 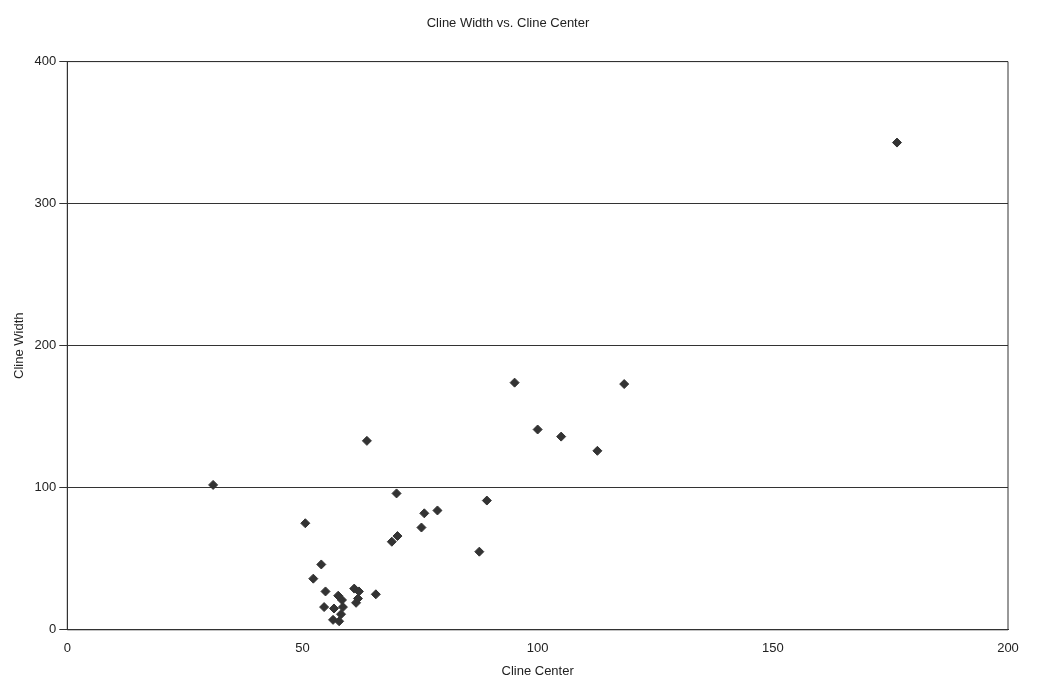 What do you see at coordinates (45, 203) in the screenshot?
I see `y-tick-label: 300` at bounding box center [45, 203].